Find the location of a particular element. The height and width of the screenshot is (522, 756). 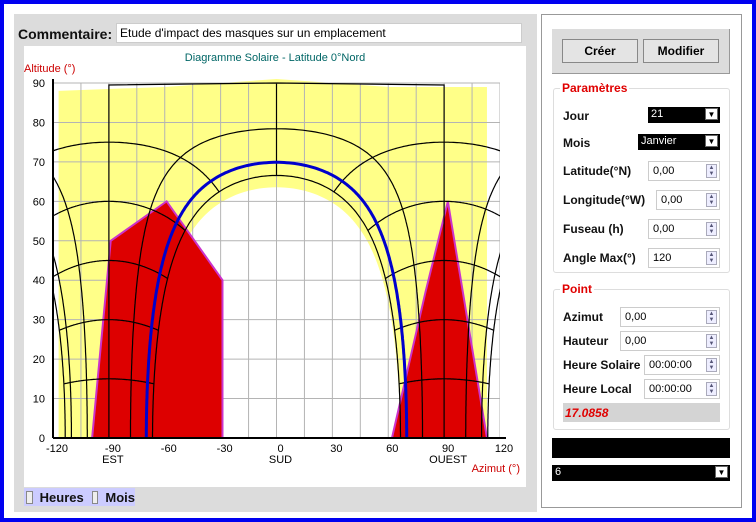

parameters-title: Paramètres is located at coordinates (595, 88).